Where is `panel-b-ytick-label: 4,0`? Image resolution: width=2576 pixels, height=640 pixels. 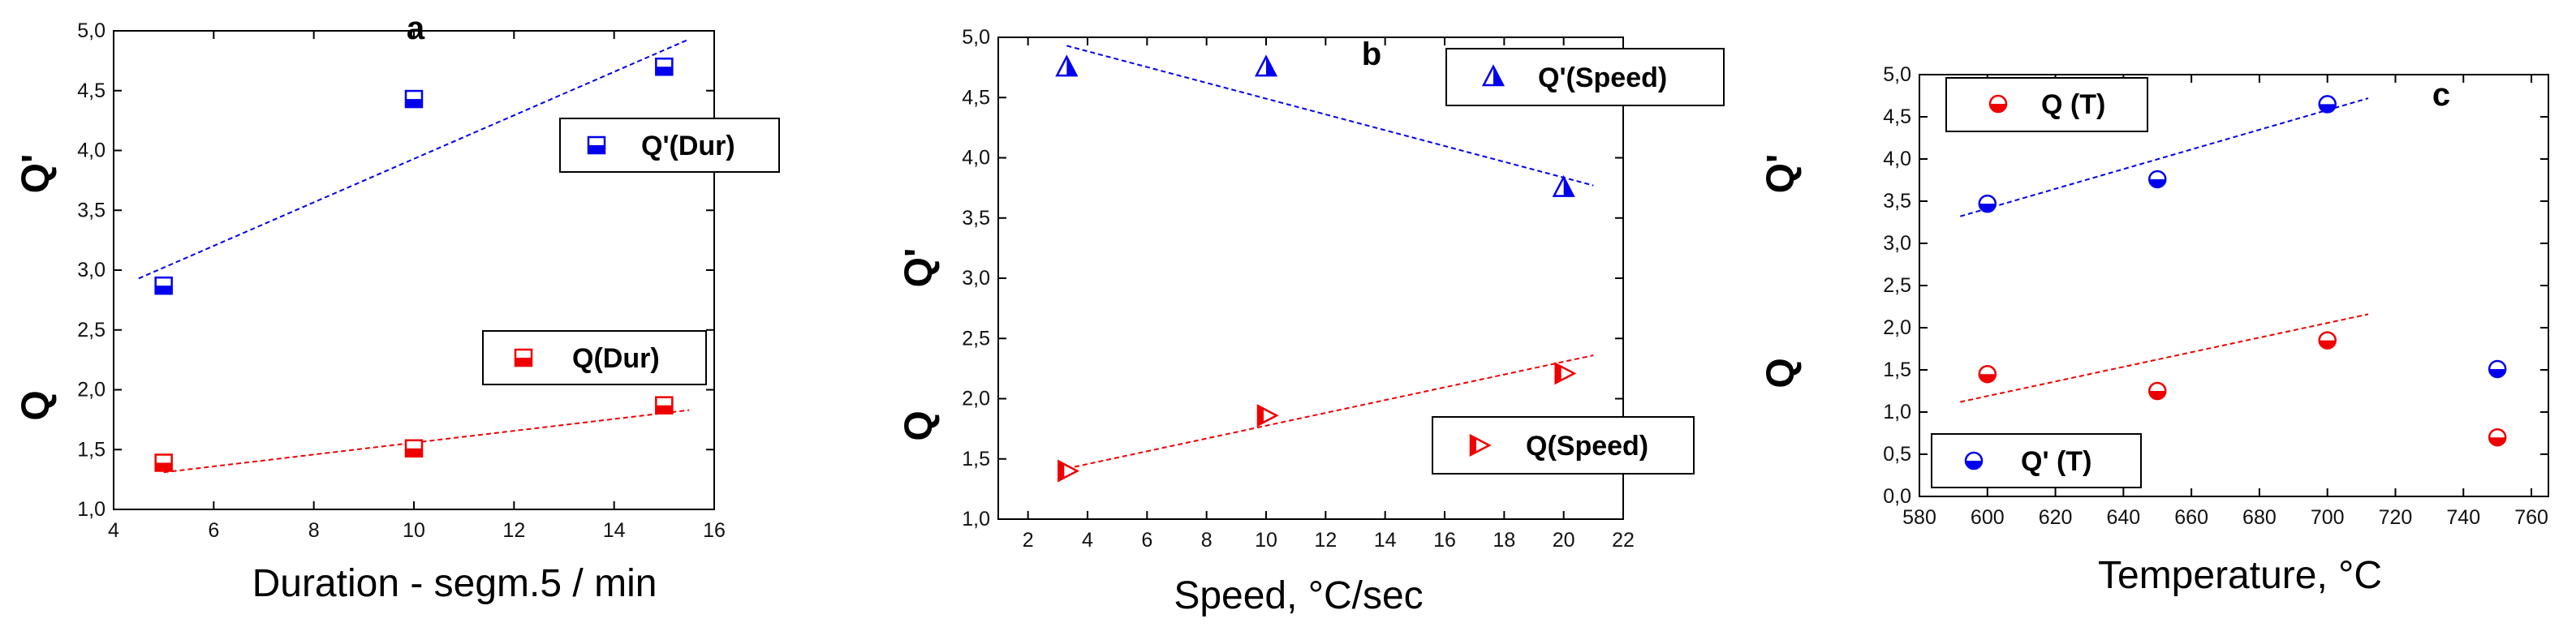
panel-b-ytick-label: 4,0 is located at coordinates (976, 158).